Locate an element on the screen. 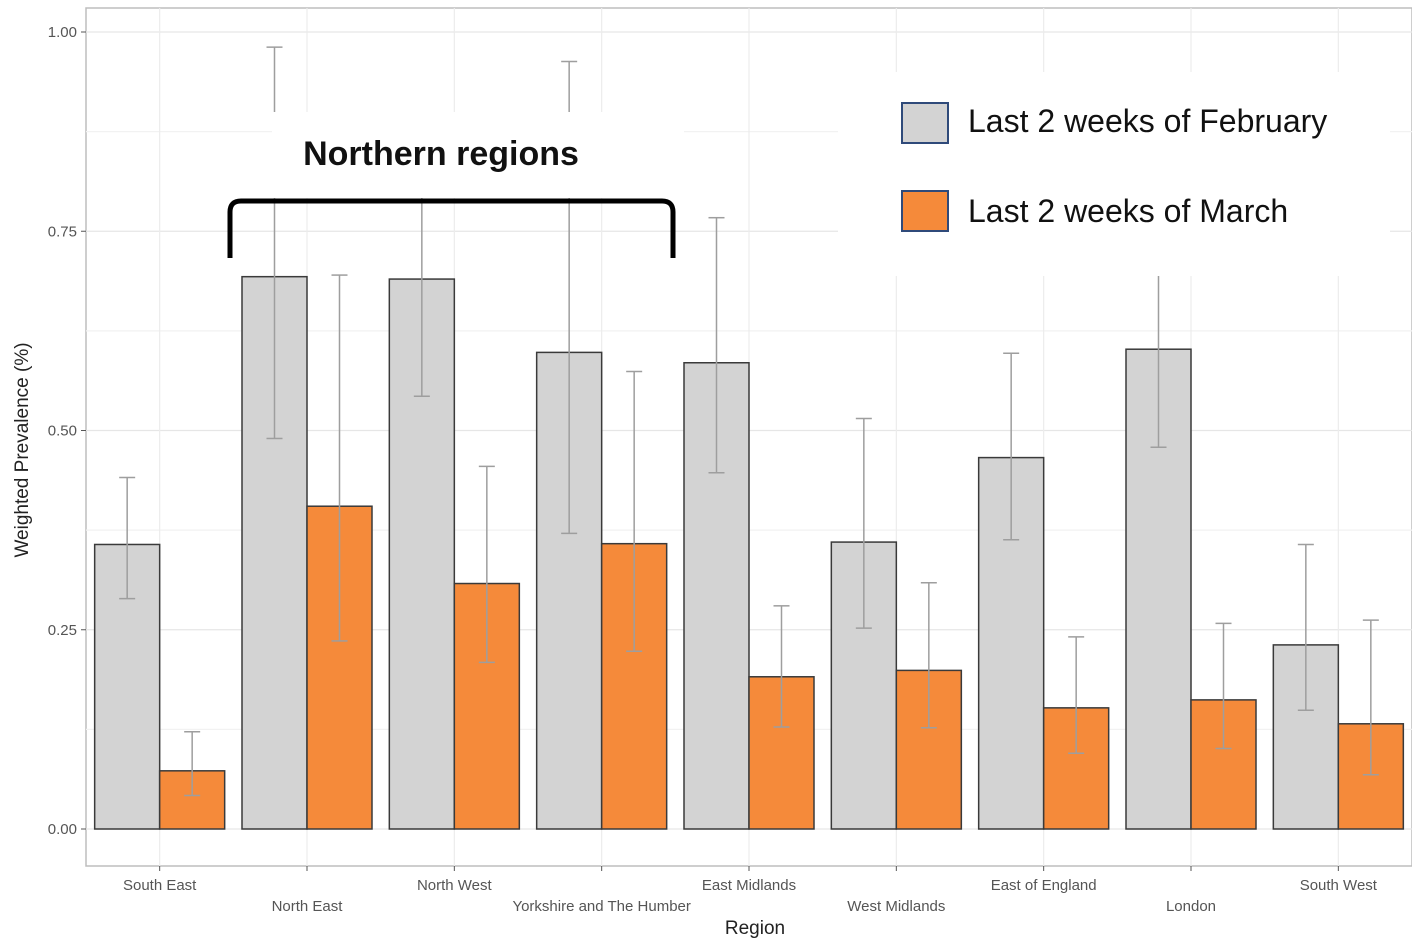  error-bar-south-east-february is located at coordinates (127, 538).